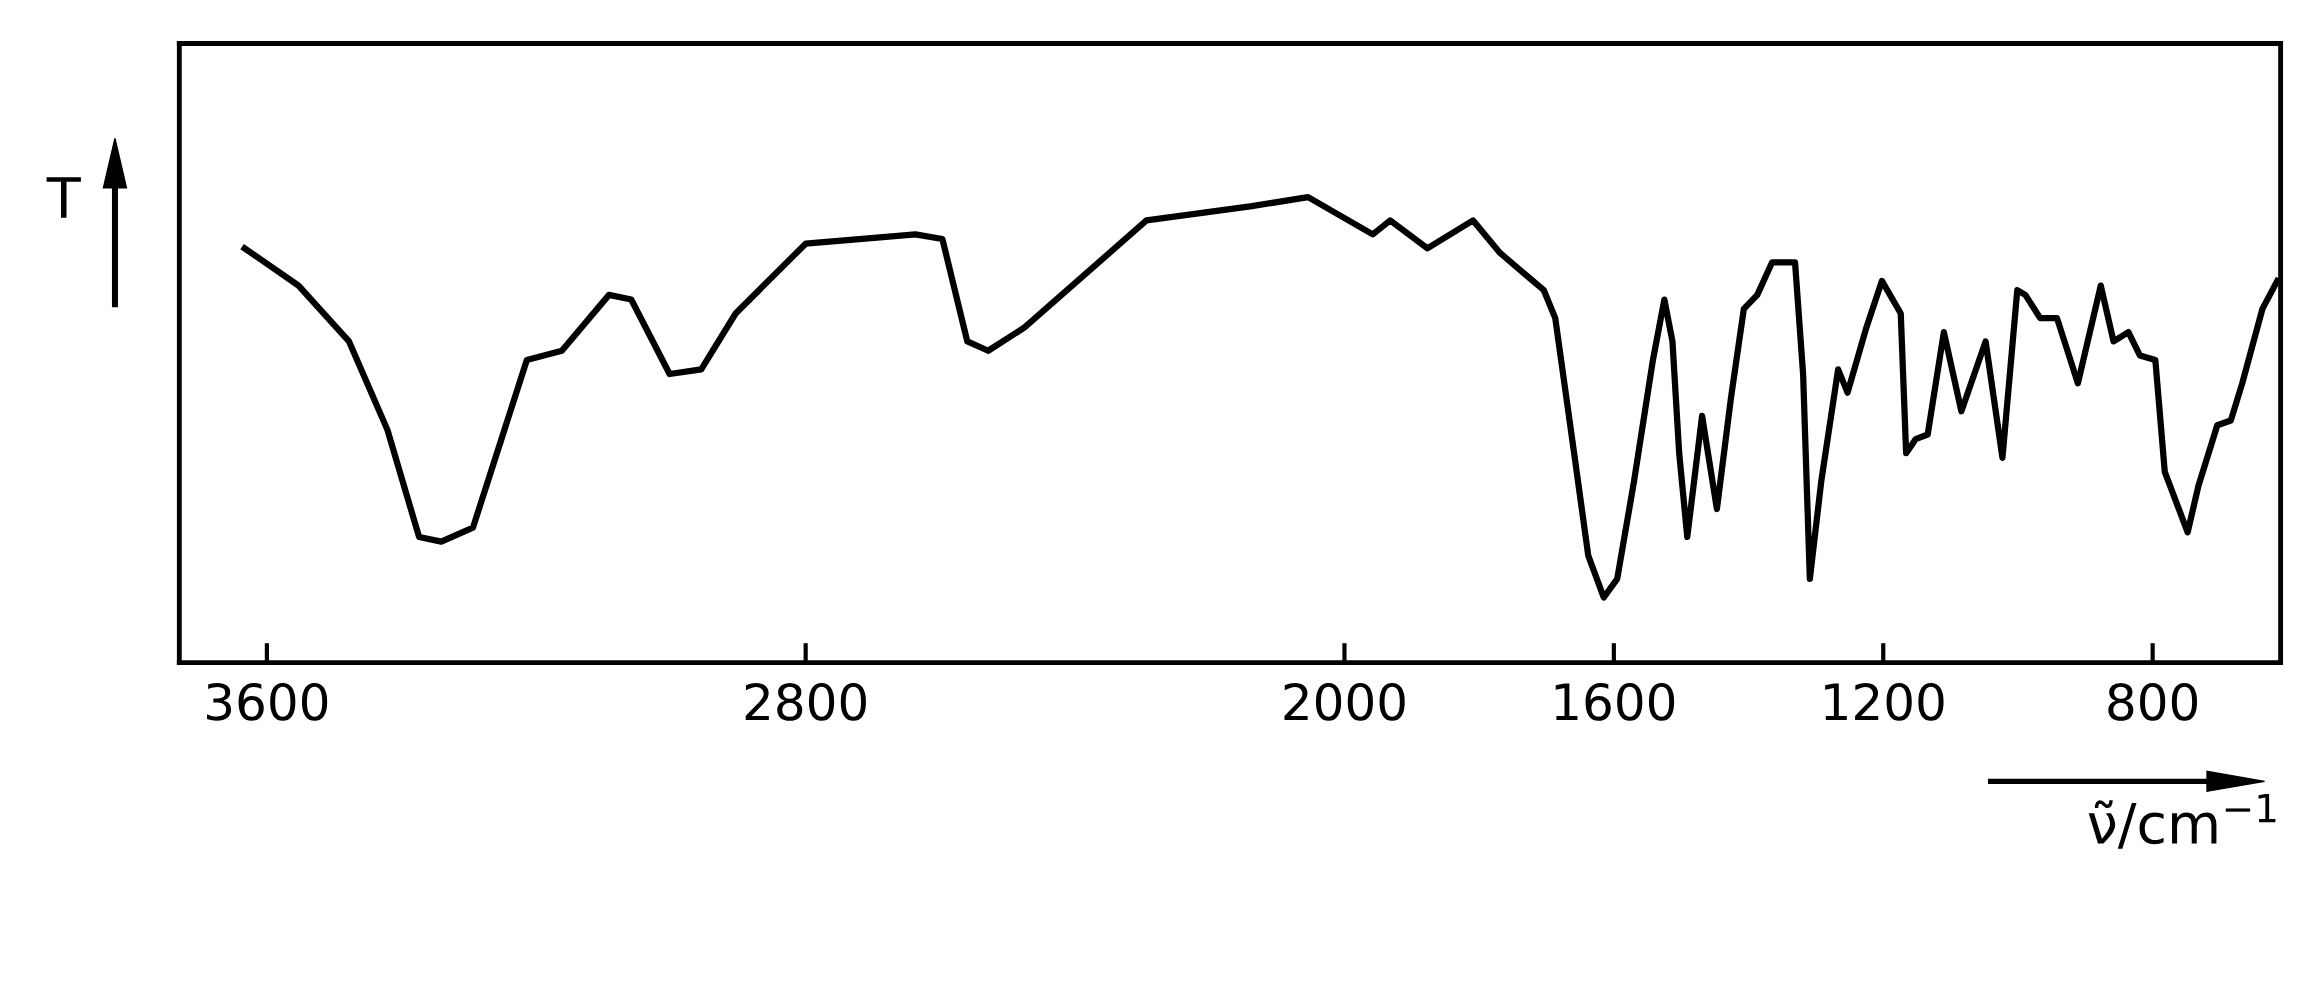 The width and height of the screenshot is (2299, 989). I want to click on x-tick-label: 1600, so click(1615, 701).